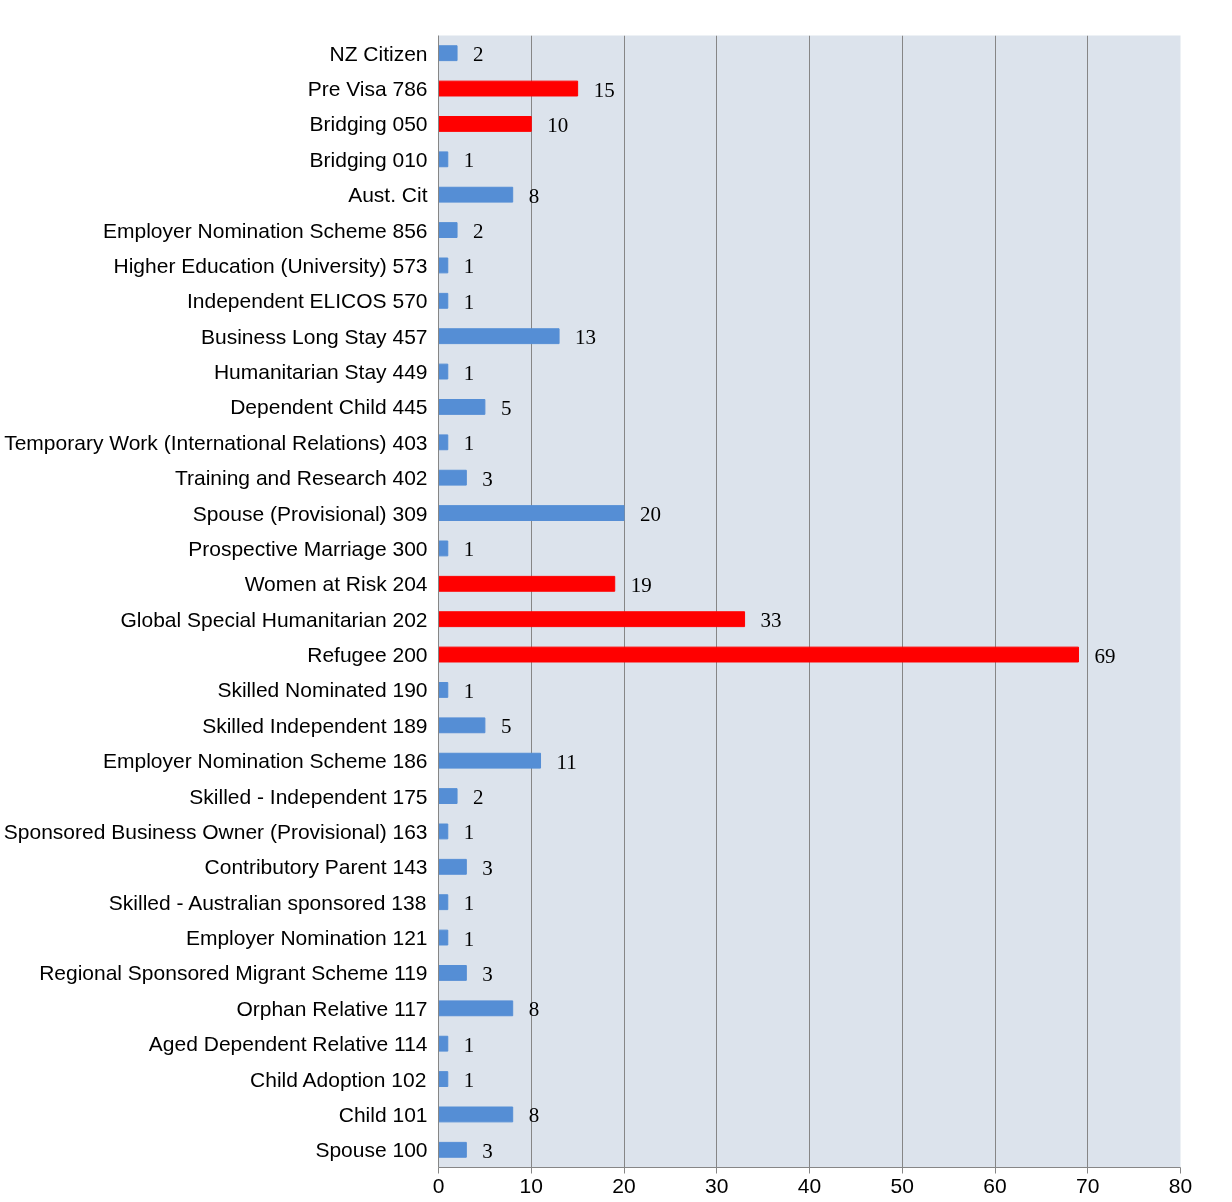  What do you see at coordinates (438, 1185) in the screenshot?
I see `x-tick-label: 0` at bounding box center [438, 1185].